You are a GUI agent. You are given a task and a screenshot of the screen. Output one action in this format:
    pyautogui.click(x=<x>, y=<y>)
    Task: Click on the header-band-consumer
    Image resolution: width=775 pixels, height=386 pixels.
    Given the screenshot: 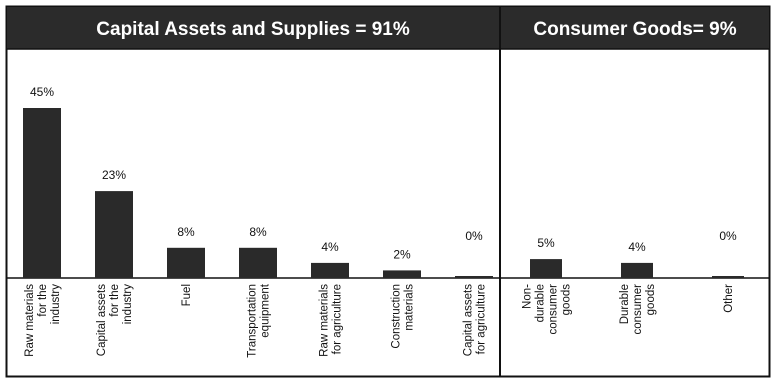 What is the action you would take?
    pyautogui.click(x=635, y=28)
    